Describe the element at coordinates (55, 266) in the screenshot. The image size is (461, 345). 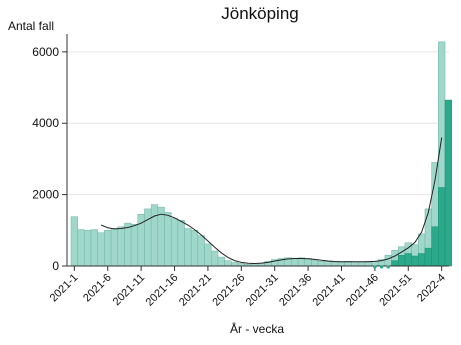
I see `y-tick-label-0: 0` at that location.